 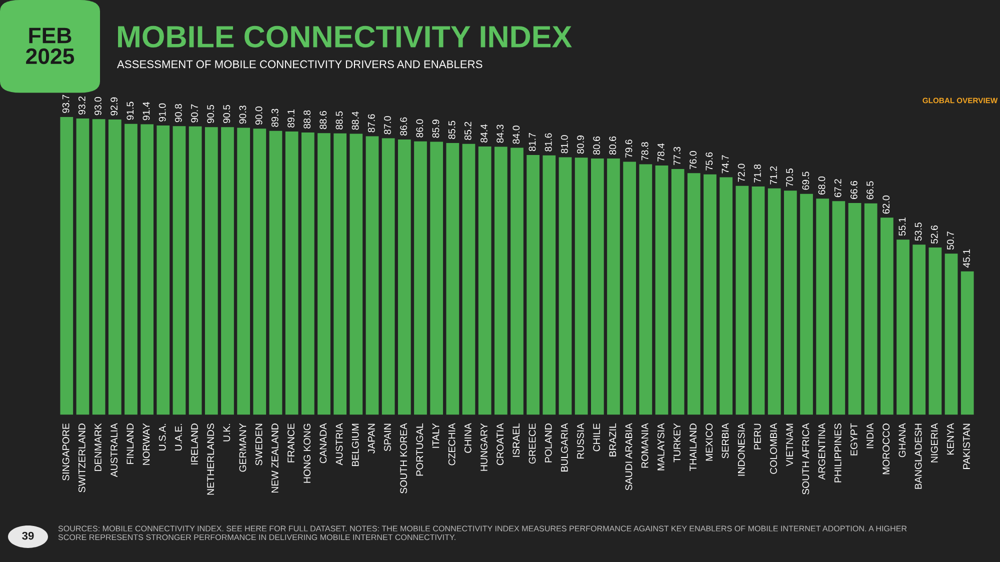 I want to click on data-label: 92.9, so click(x=114, y=106).